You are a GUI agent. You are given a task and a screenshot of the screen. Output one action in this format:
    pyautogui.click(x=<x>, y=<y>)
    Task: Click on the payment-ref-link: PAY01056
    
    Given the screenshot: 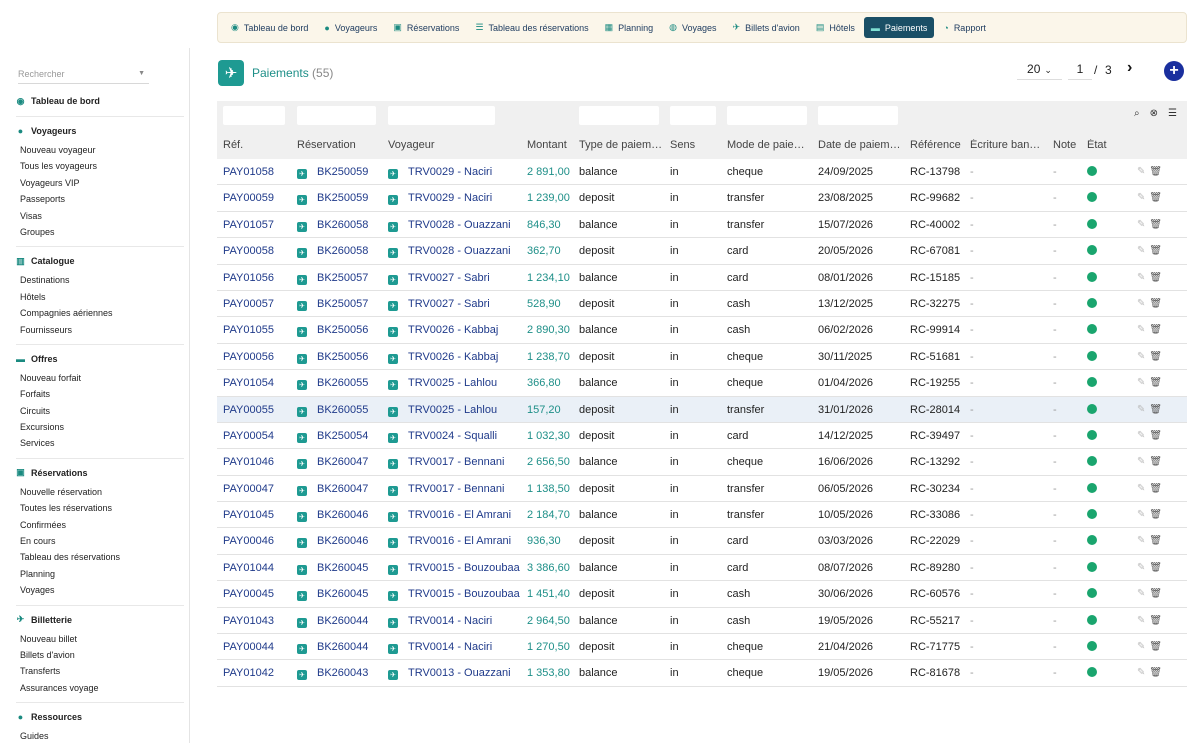 What is the action you would take?
    pyautogui.click(x=248, y=277)
    